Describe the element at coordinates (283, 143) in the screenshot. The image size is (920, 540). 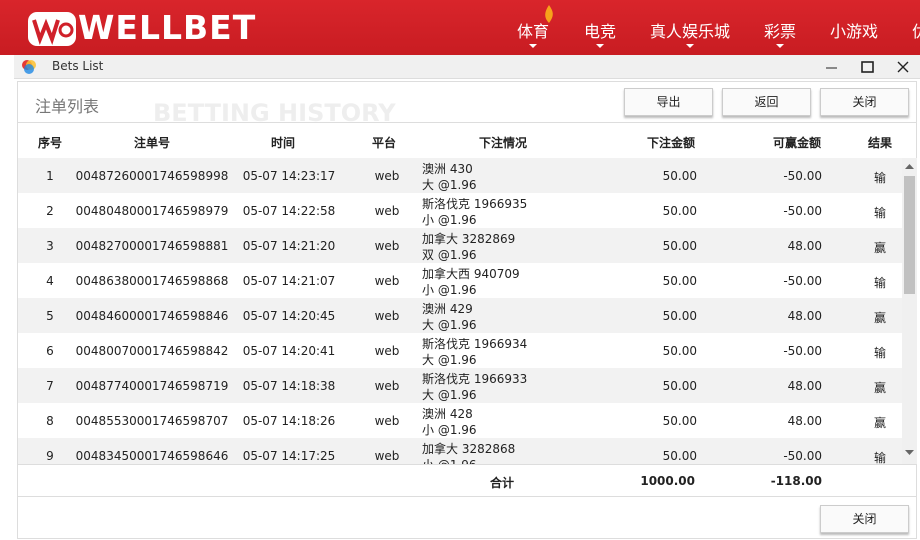
I see `column-header: 时间` at that location.